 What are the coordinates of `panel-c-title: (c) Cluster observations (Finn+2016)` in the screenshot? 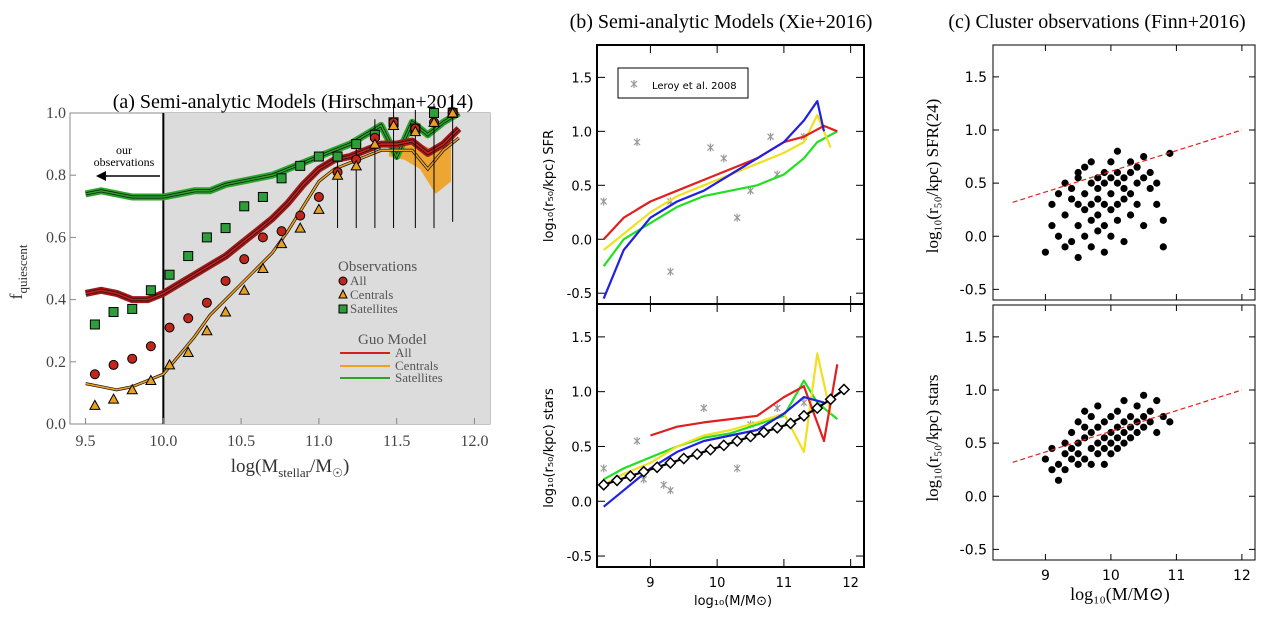 It's located at (1096, 22).